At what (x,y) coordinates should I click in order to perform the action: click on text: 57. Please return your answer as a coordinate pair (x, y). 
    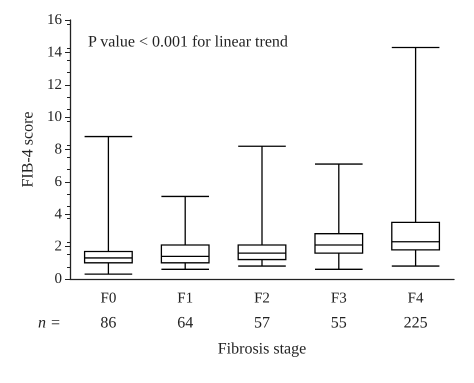
    Looking at the image, I should click on (262, 323).